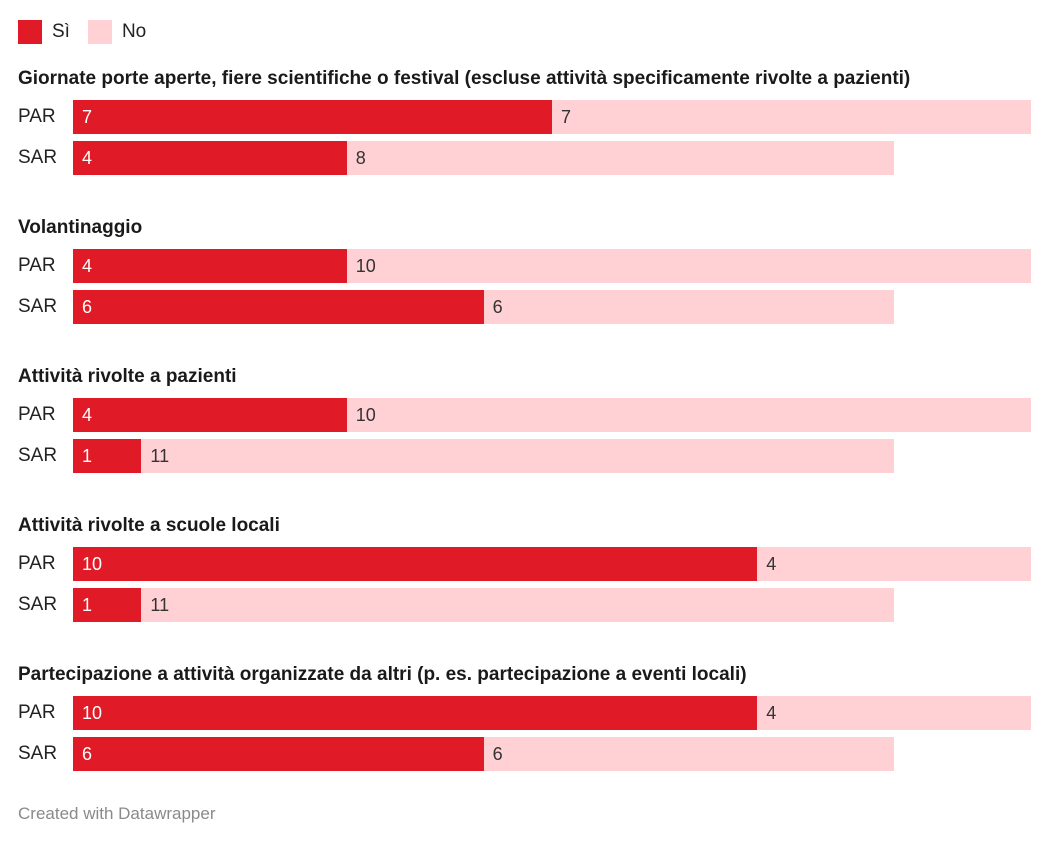  Describe the element at coordinates (360, 158) in the screenshot. I see `value-label-no: 8` at that location.